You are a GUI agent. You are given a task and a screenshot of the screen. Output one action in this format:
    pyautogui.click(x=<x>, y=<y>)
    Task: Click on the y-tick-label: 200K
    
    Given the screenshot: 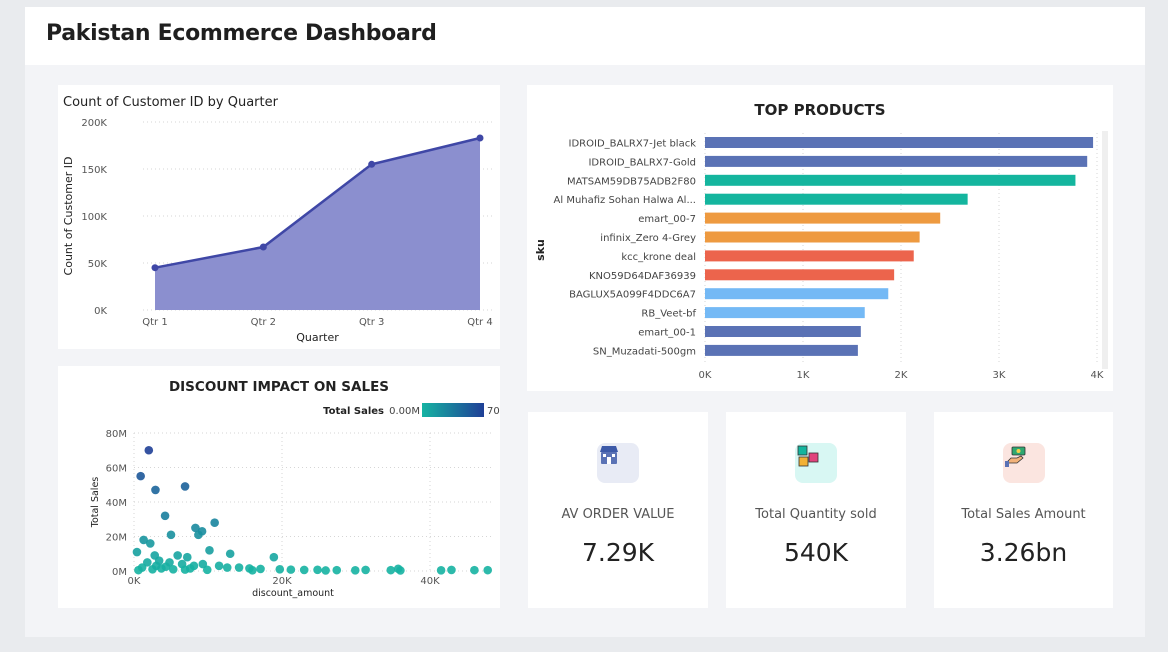 What is the action you would take?
    pyautogui.click(x=94, y=123)
    